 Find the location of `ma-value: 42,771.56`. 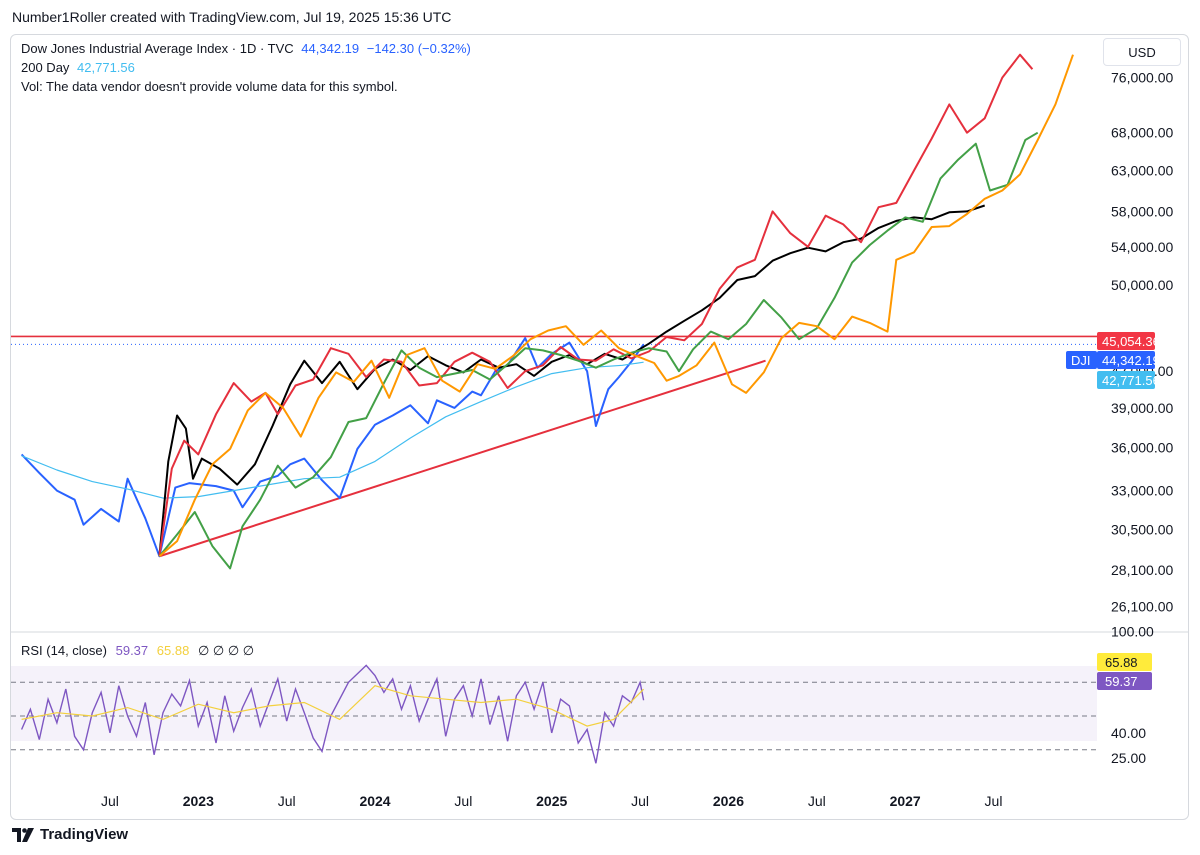

ma-value: 42,771.56 is located at coordinates (106, 67).